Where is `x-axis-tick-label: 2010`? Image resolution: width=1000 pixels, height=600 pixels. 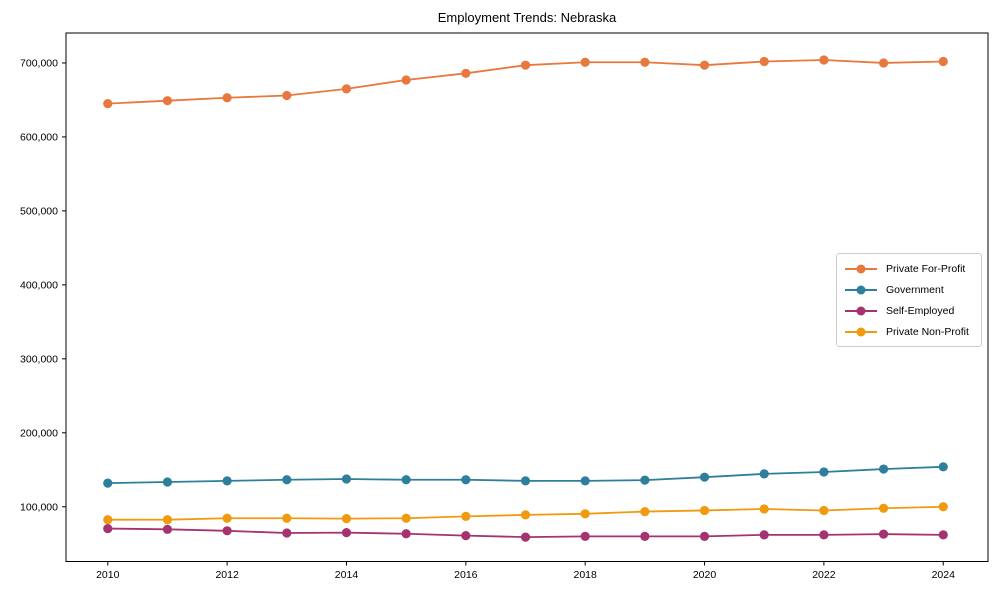
x-axis-tick-label: 2010 is located at coordinates (108, 575).